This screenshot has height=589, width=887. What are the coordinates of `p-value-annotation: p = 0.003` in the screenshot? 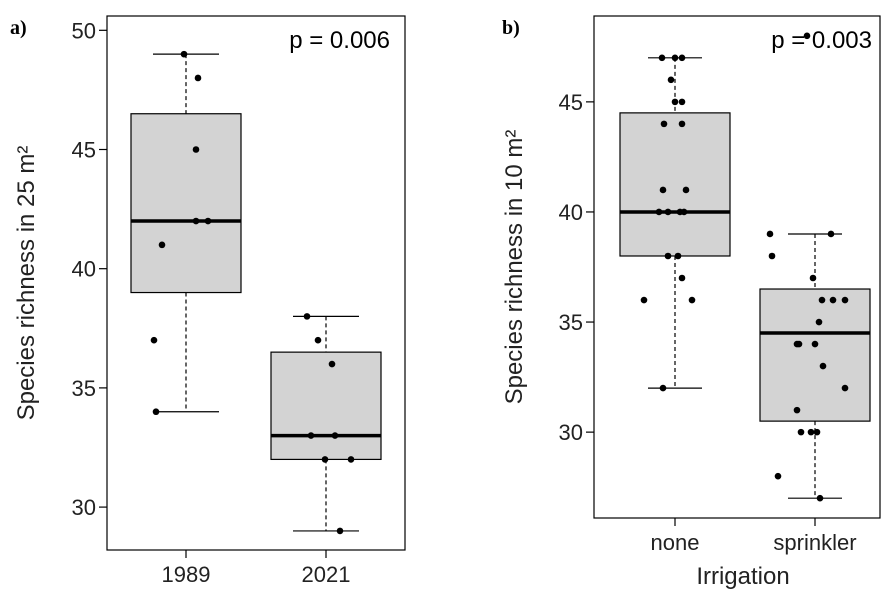 It's located at (821, 40).